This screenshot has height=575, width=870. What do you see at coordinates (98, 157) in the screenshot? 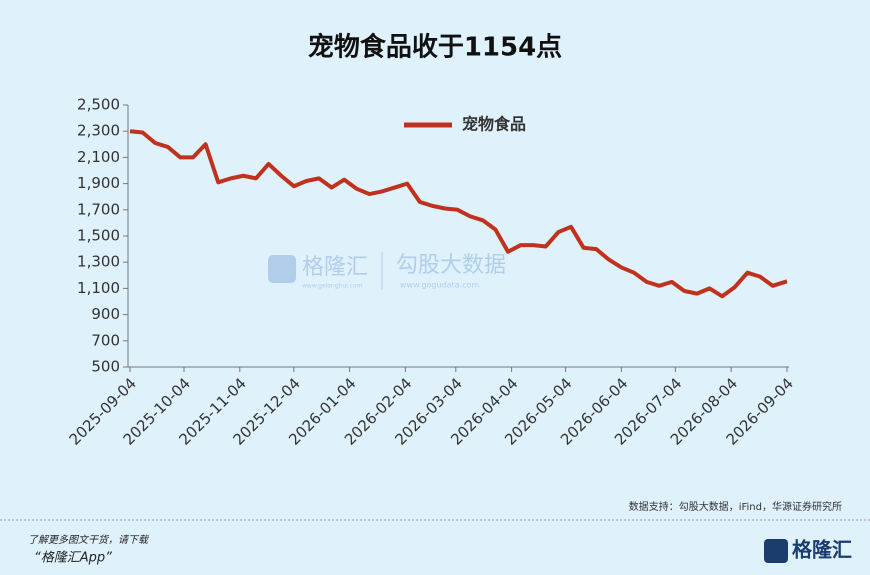
I see `y-tick-label: 2,100` at bounding box center [98, 157].